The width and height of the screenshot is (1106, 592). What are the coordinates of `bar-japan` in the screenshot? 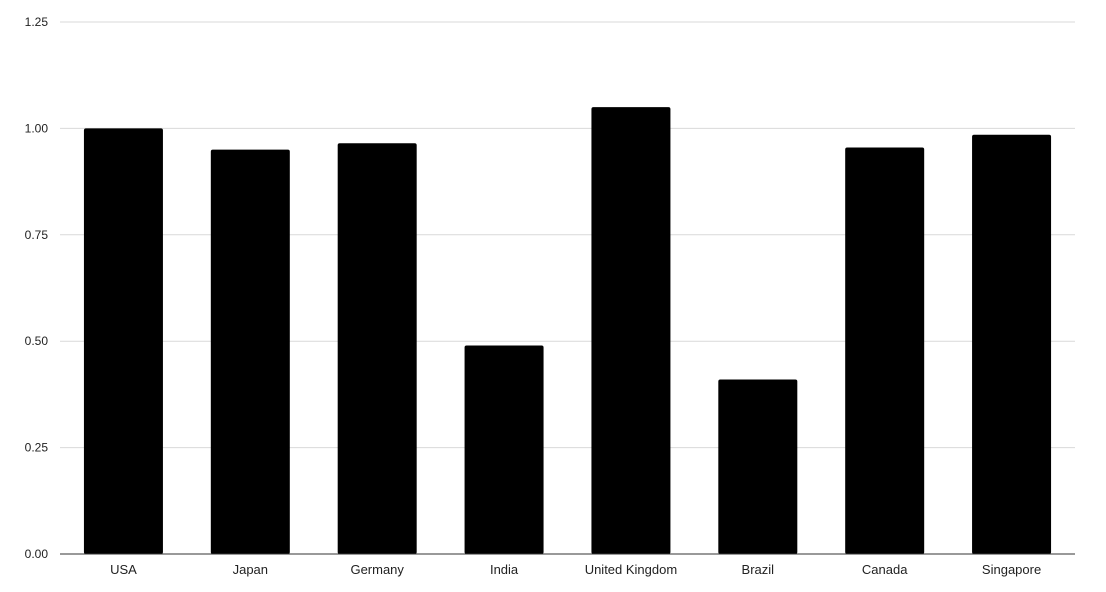 It's located at (250, 351).